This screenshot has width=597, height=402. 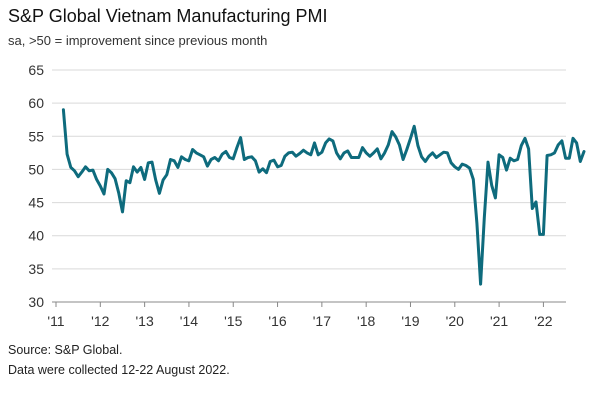 What do you see at coordinates (189, 321) in the screenshot?
I see `x-tick-label: '14` at bounding box center [189, 321].